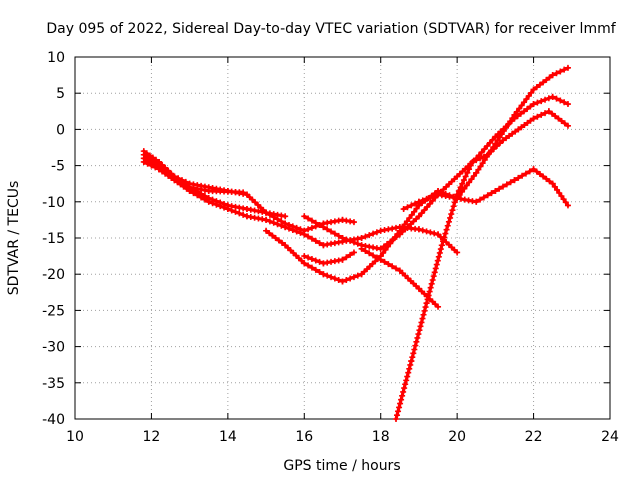  I want to click on y-tick-label: -5, so click(58, 167).